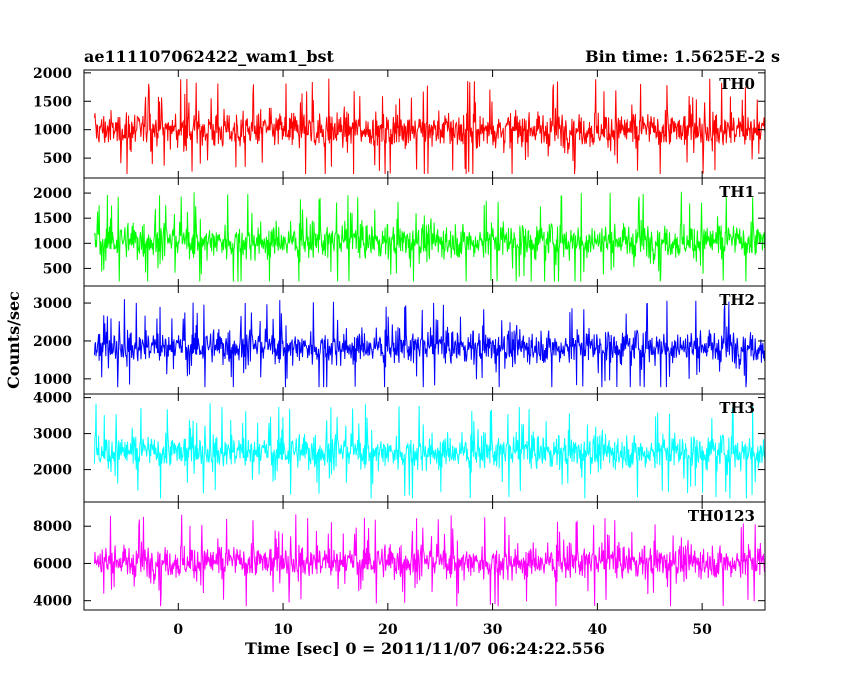  I want to click on panel-label-th0123: TH0123, so click(721, 516).